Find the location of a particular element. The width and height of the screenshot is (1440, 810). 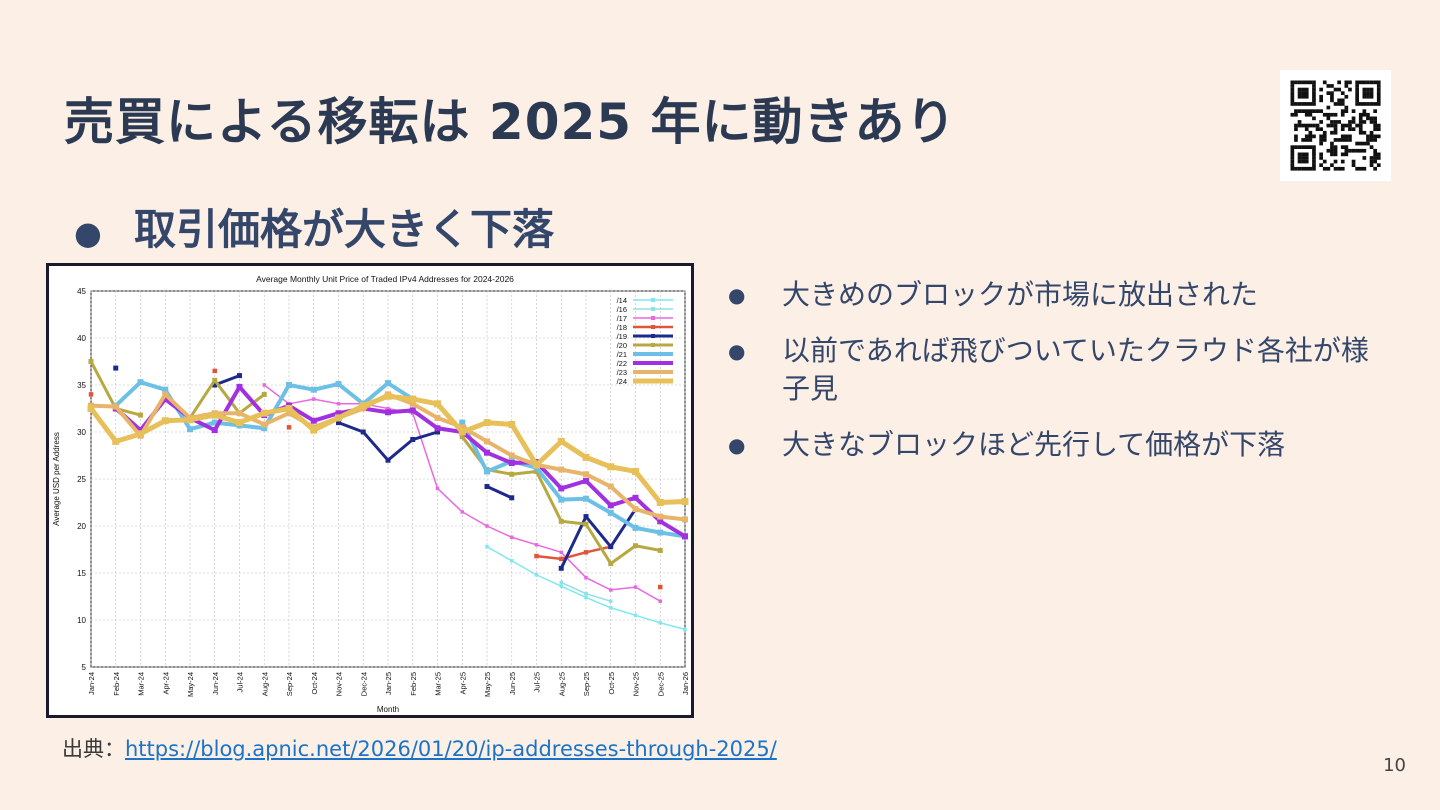

x-tick-label: Jan-24 is located at coordinates (91, 683).